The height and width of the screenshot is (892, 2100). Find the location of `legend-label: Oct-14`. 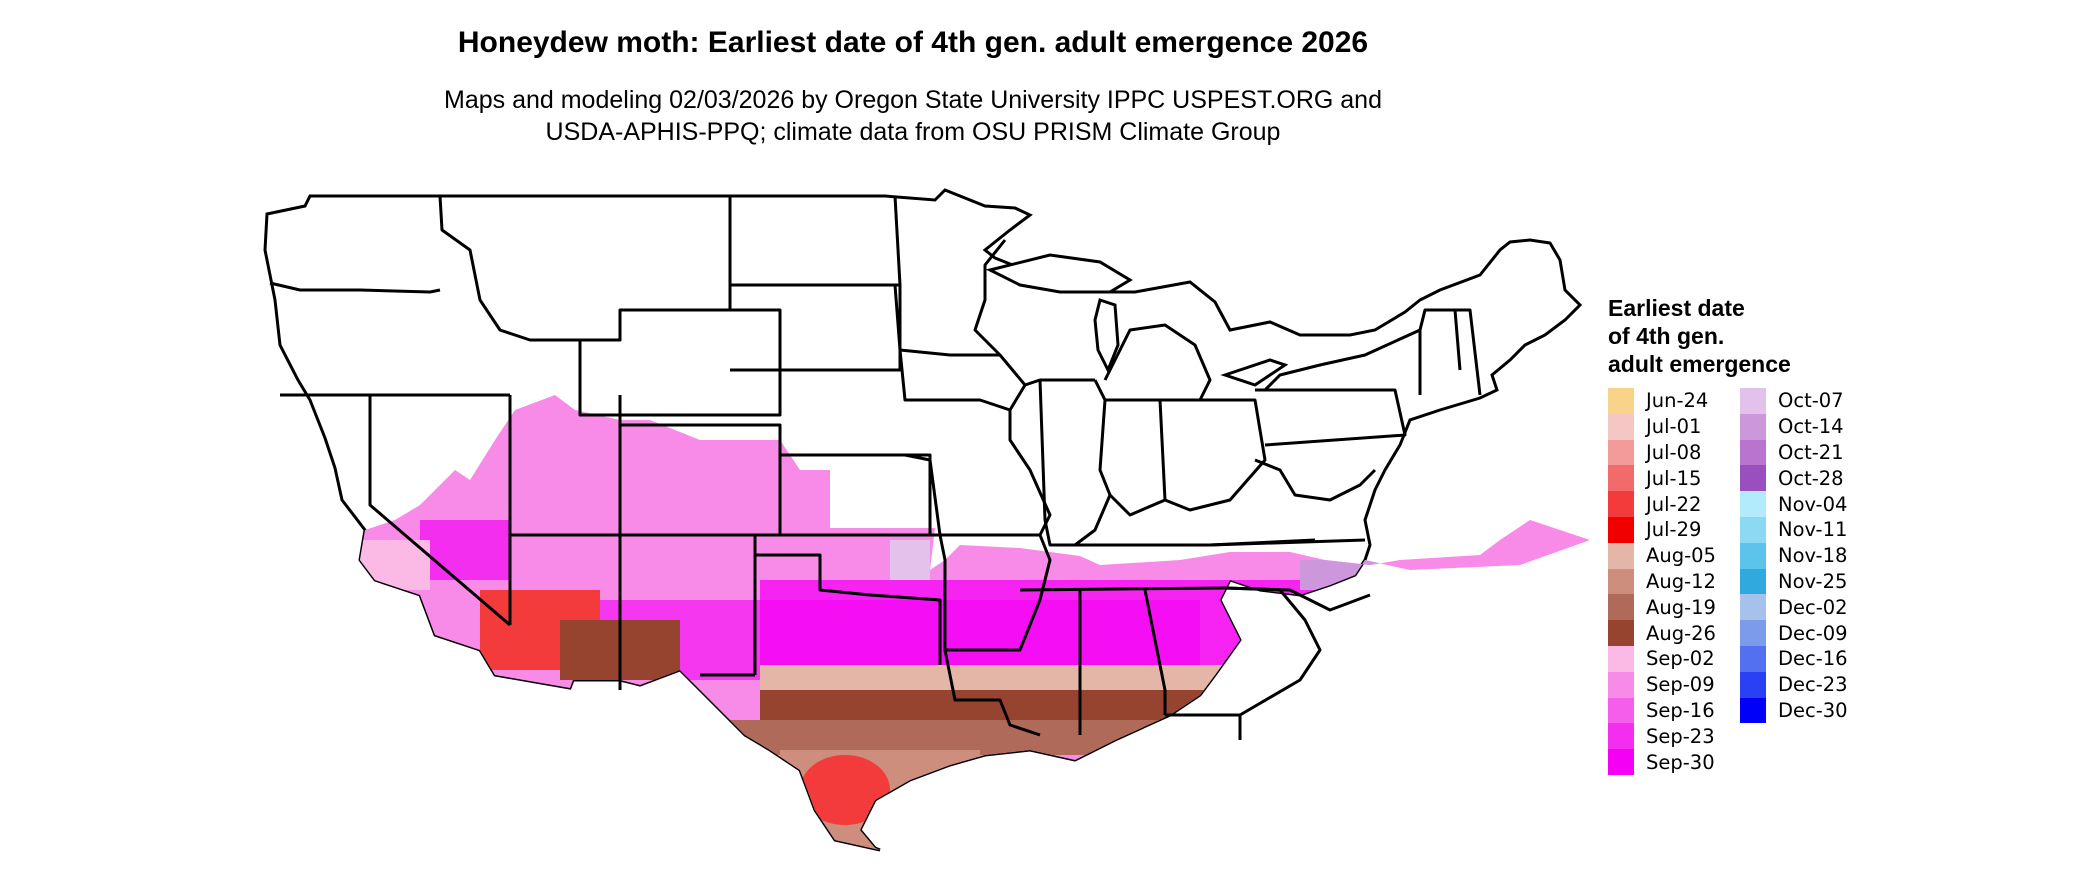

legend-label: Oct-14 is located at coordinates (1811, 427).